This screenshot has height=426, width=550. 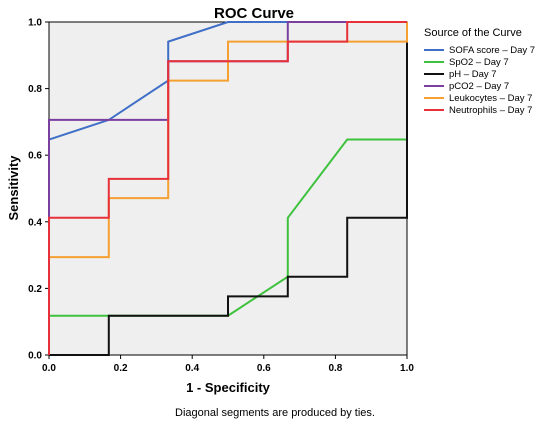 What do you see at coordinates (13, 188) in the screenshot?
I see `y-axis-label: Sensitivity` at bounding box center [13, 188].